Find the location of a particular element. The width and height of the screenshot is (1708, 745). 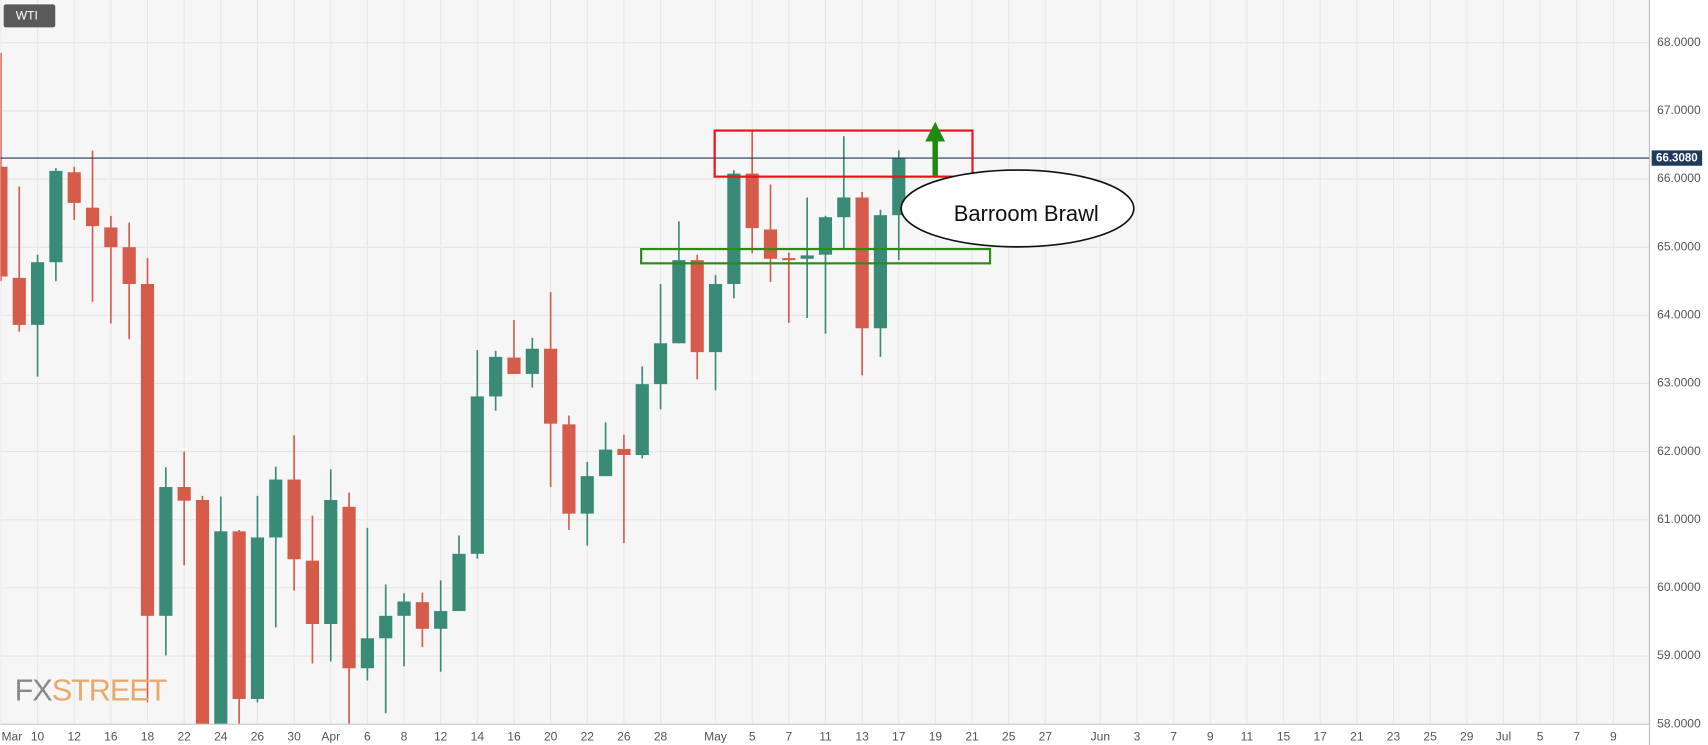

arrow-head is located at coordinates (935, 131).